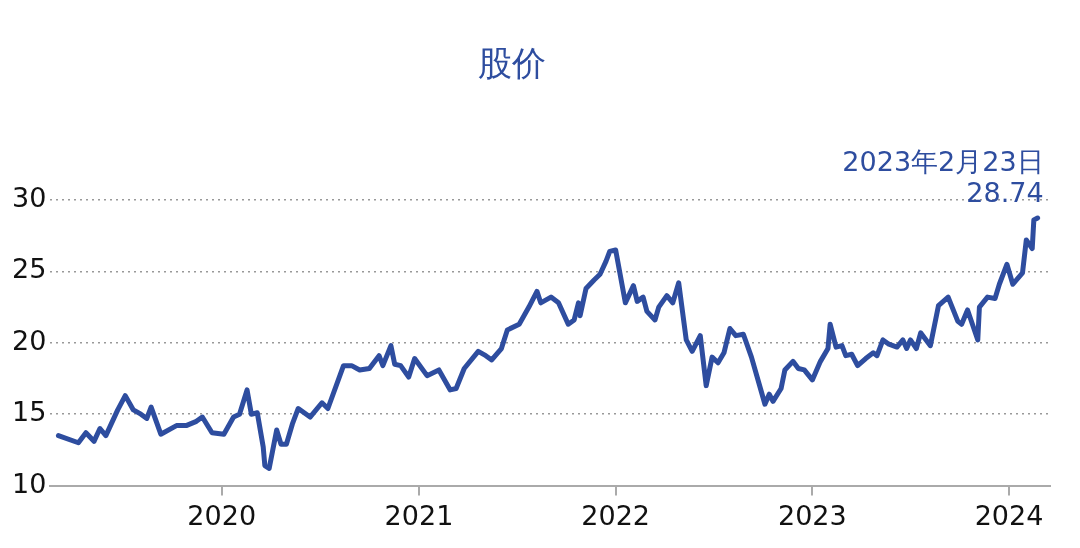 The height and width of the screenshot is (548, 1080). Describe the element at coordinates (29, 483) in the screenshot. I see `y-tick-label: 10` at that location.